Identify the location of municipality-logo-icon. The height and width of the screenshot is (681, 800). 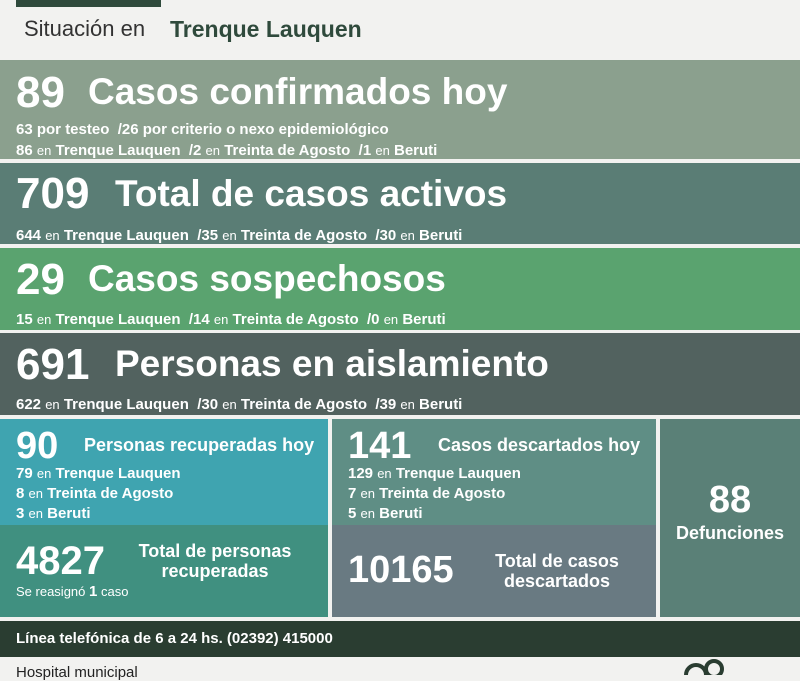
(704, 667).